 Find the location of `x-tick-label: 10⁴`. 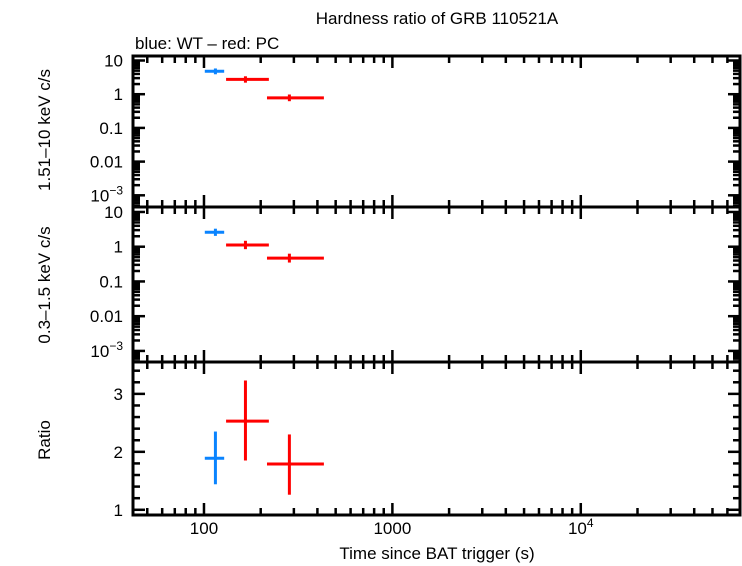

x-tick-label: 10⁴ is located at coordinates (581, 527).